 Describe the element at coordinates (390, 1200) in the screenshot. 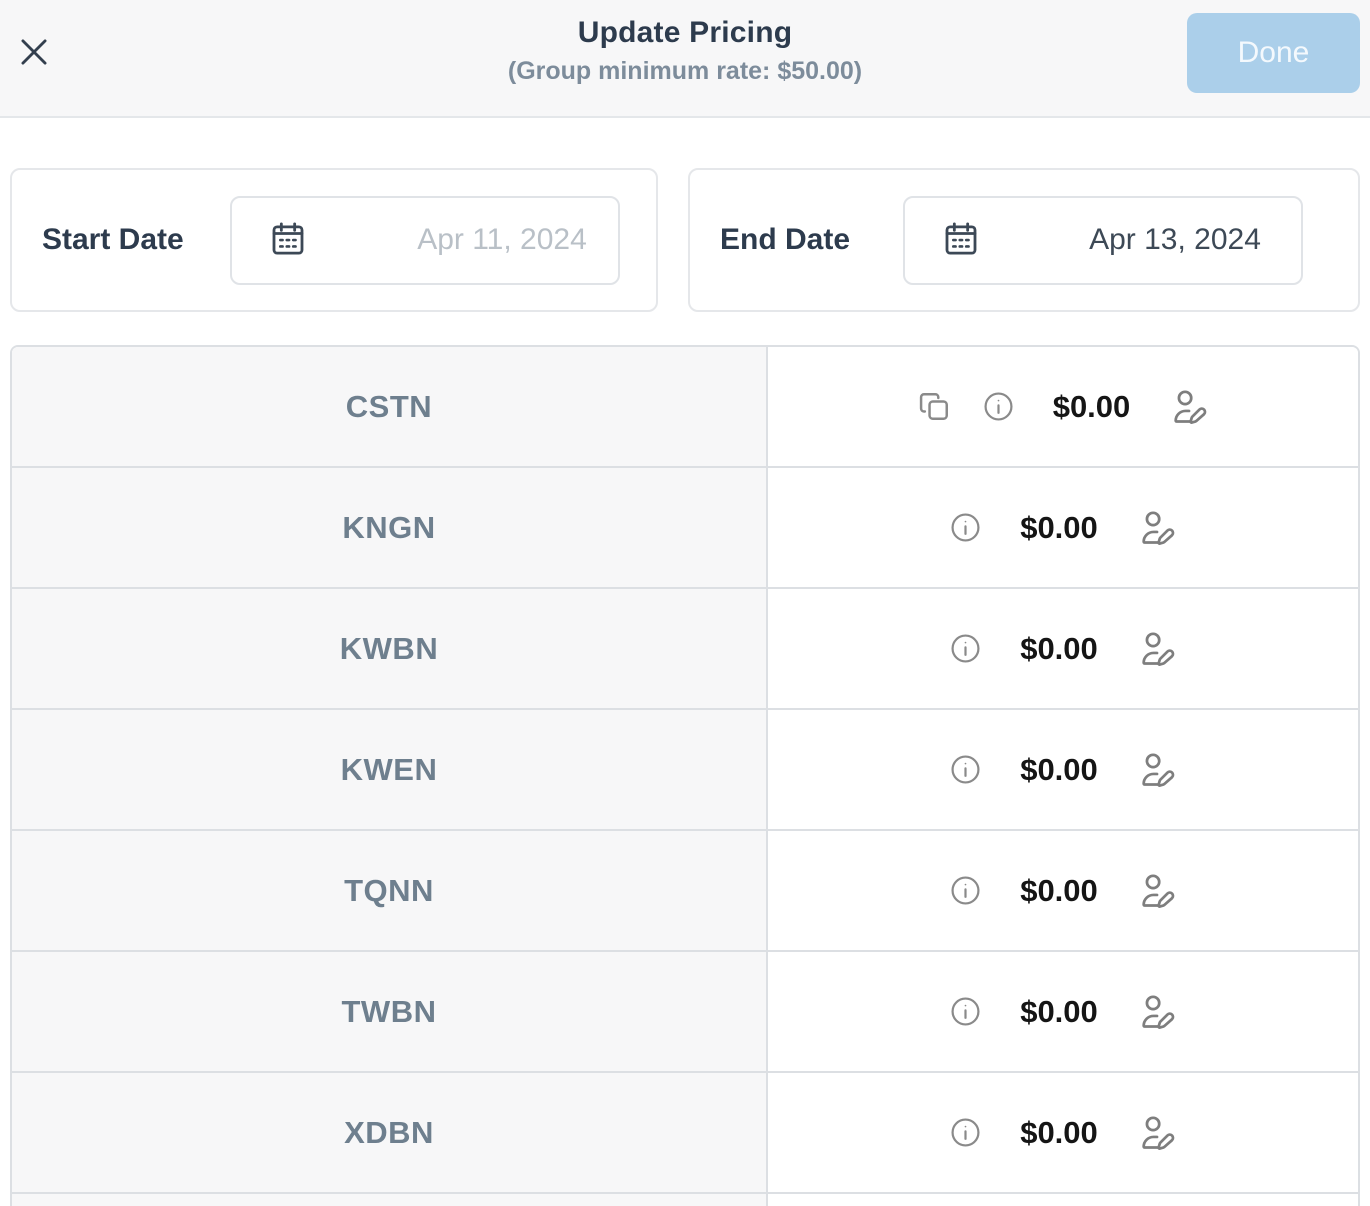

I see `row-code` at that location.